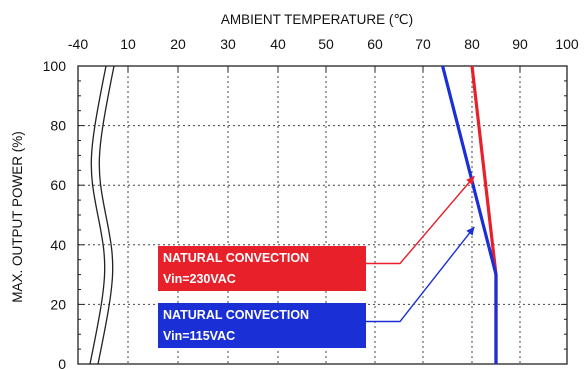 This screenshot has width=585, height=369. I want to click on x-tick-label: 90, so click(520, 44).